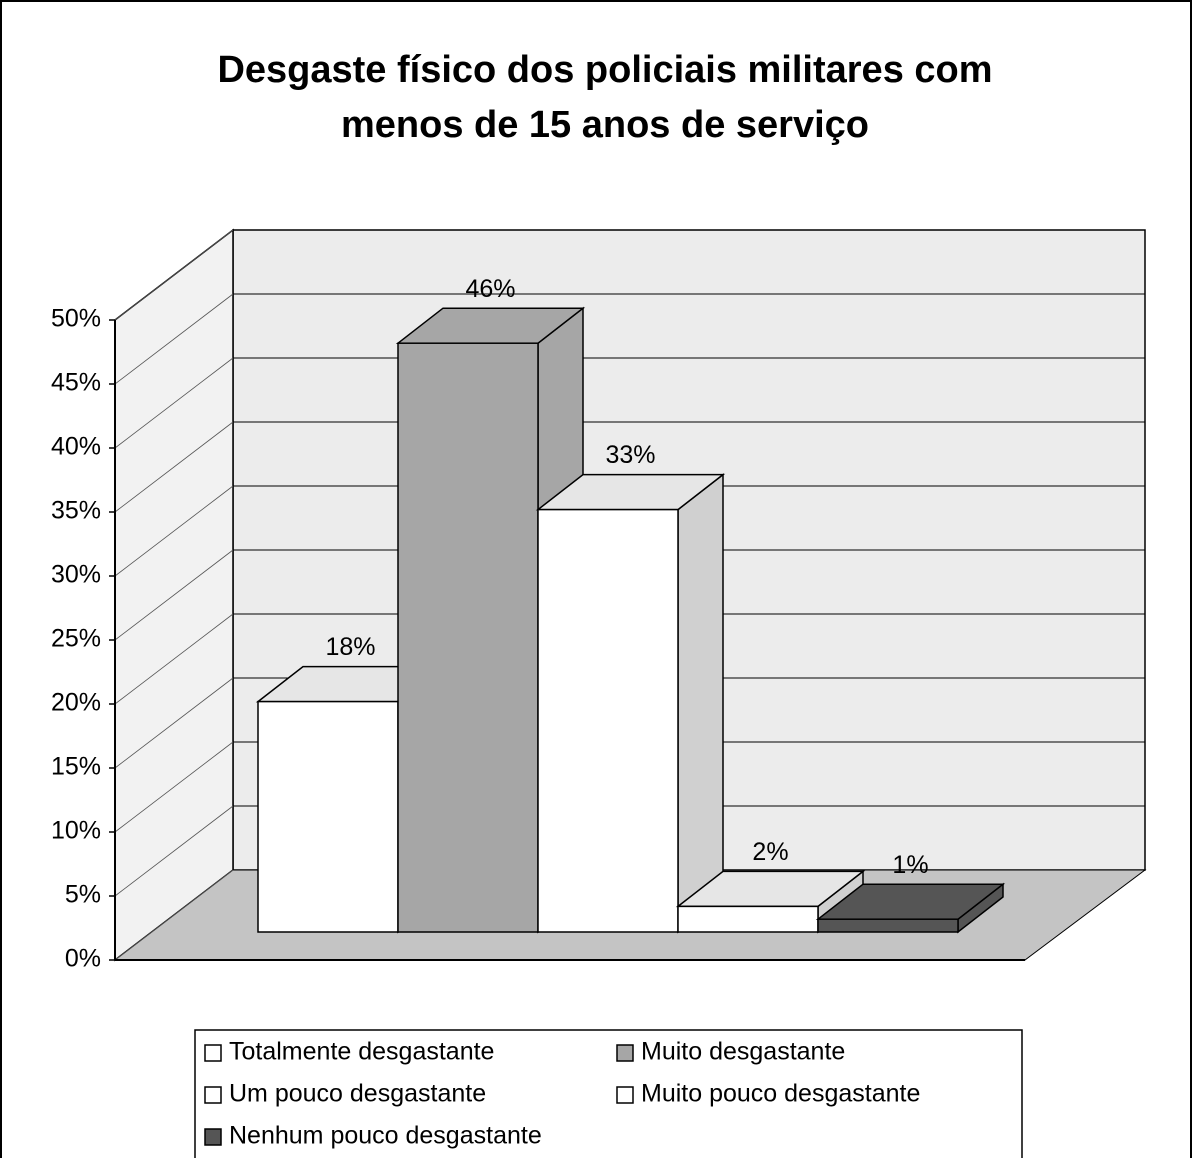 The width and height of the screenshot is (1192, 1158). I want to click on legend-label: Totalmente desgastante, so click(361, 1052).